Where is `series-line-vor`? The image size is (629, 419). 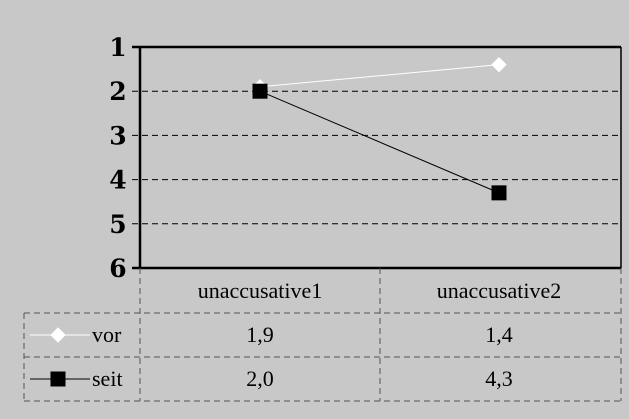 series-line-vor is located at coordinates (379, 76).